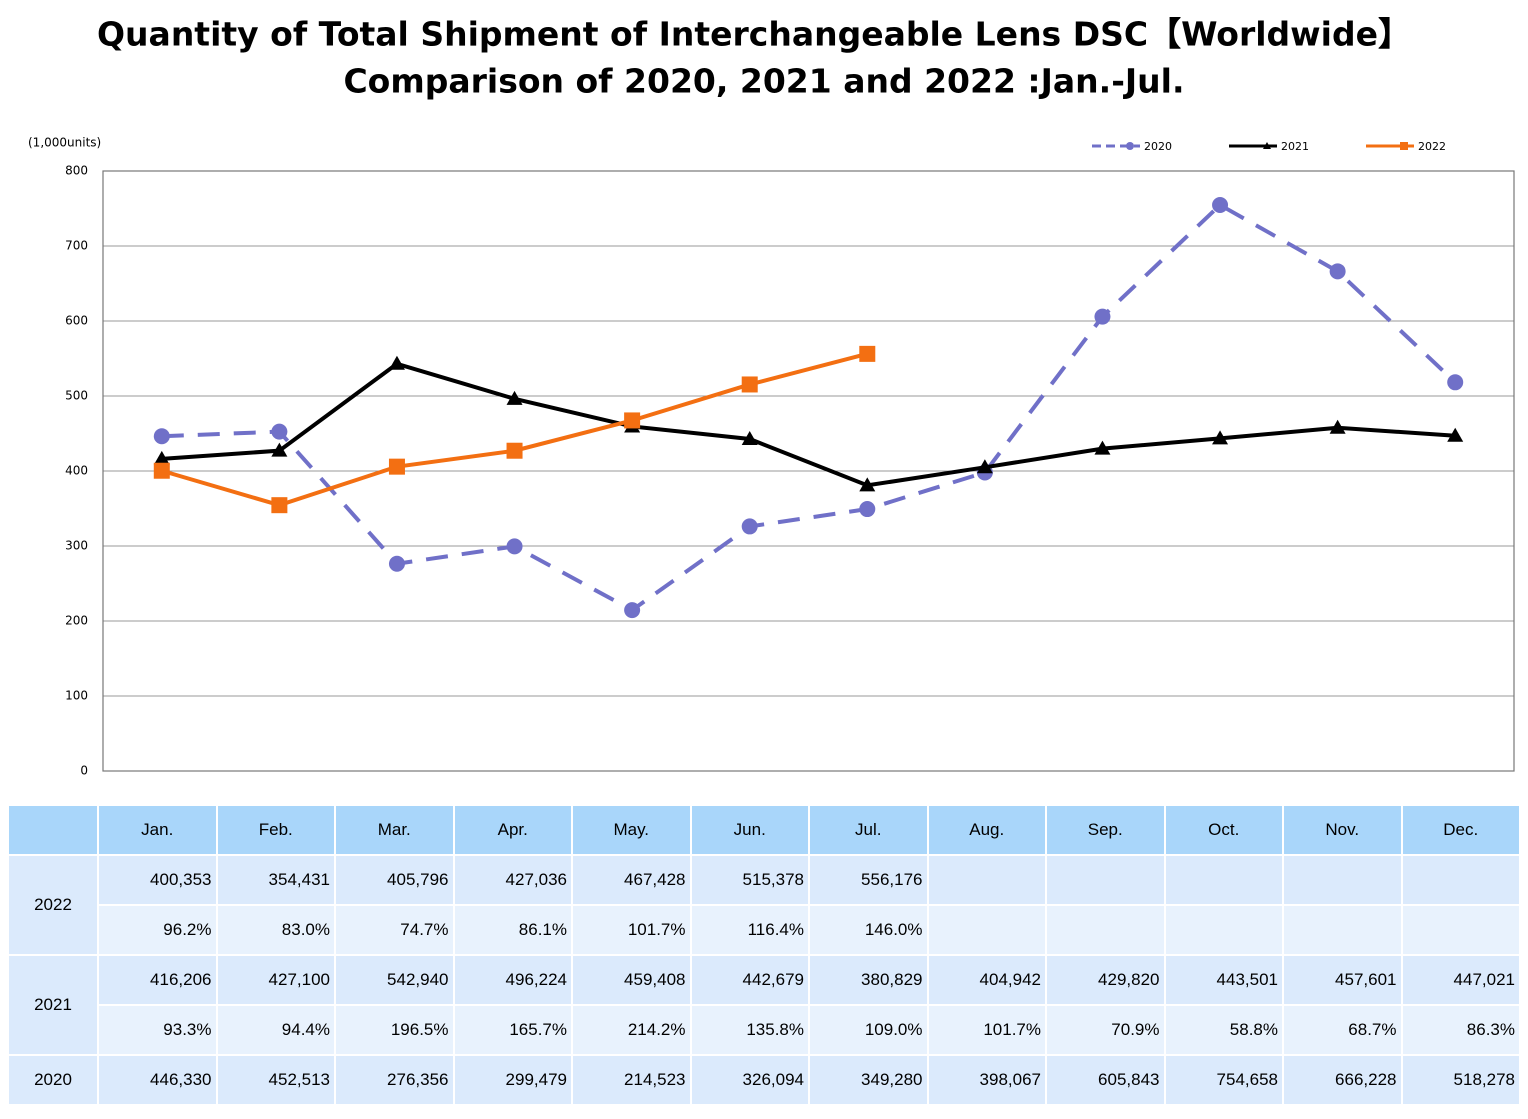 Image resolution: width=1528 pixels, height=1119 pixels. Describe the element at coordinates (157, 930) in the screenshot. I see `ratio-cell: 96.2%` at that location.